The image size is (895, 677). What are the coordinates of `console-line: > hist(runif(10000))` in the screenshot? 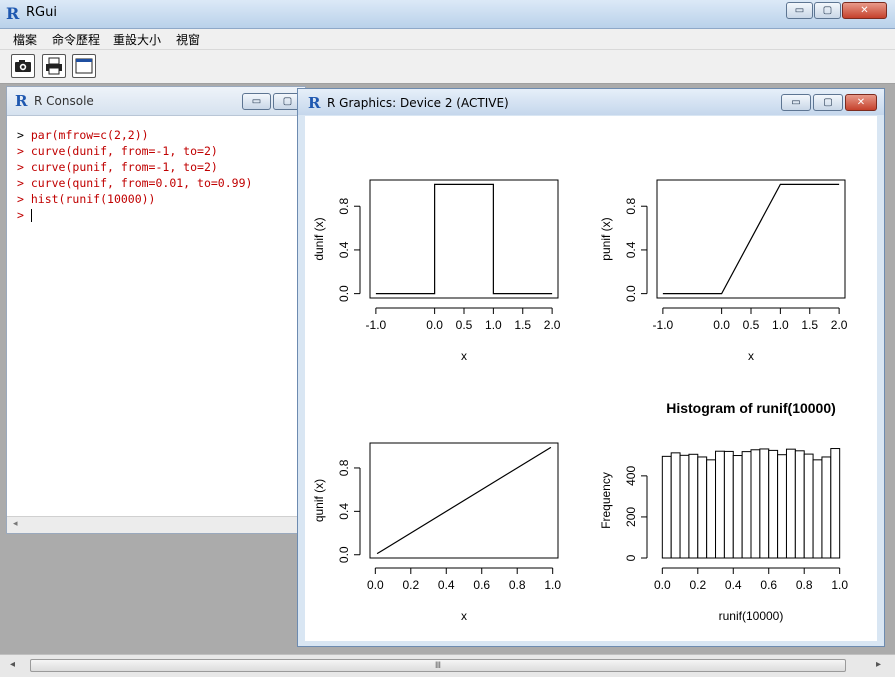 It's located at (86, 199).